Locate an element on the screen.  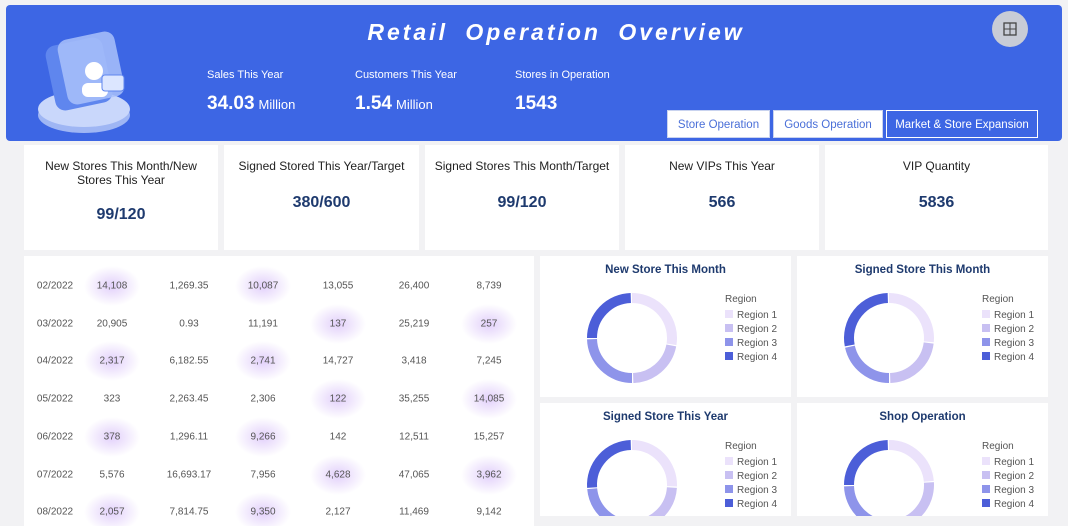
table-cell: 11,191 is located at coordinates (263, 323).